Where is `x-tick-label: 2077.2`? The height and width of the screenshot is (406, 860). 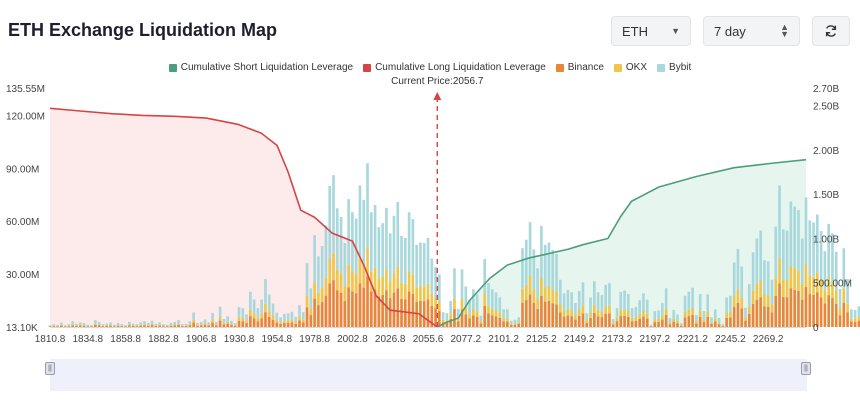
x-tick-label: 2077.2 is located at coordinates (466, 339).